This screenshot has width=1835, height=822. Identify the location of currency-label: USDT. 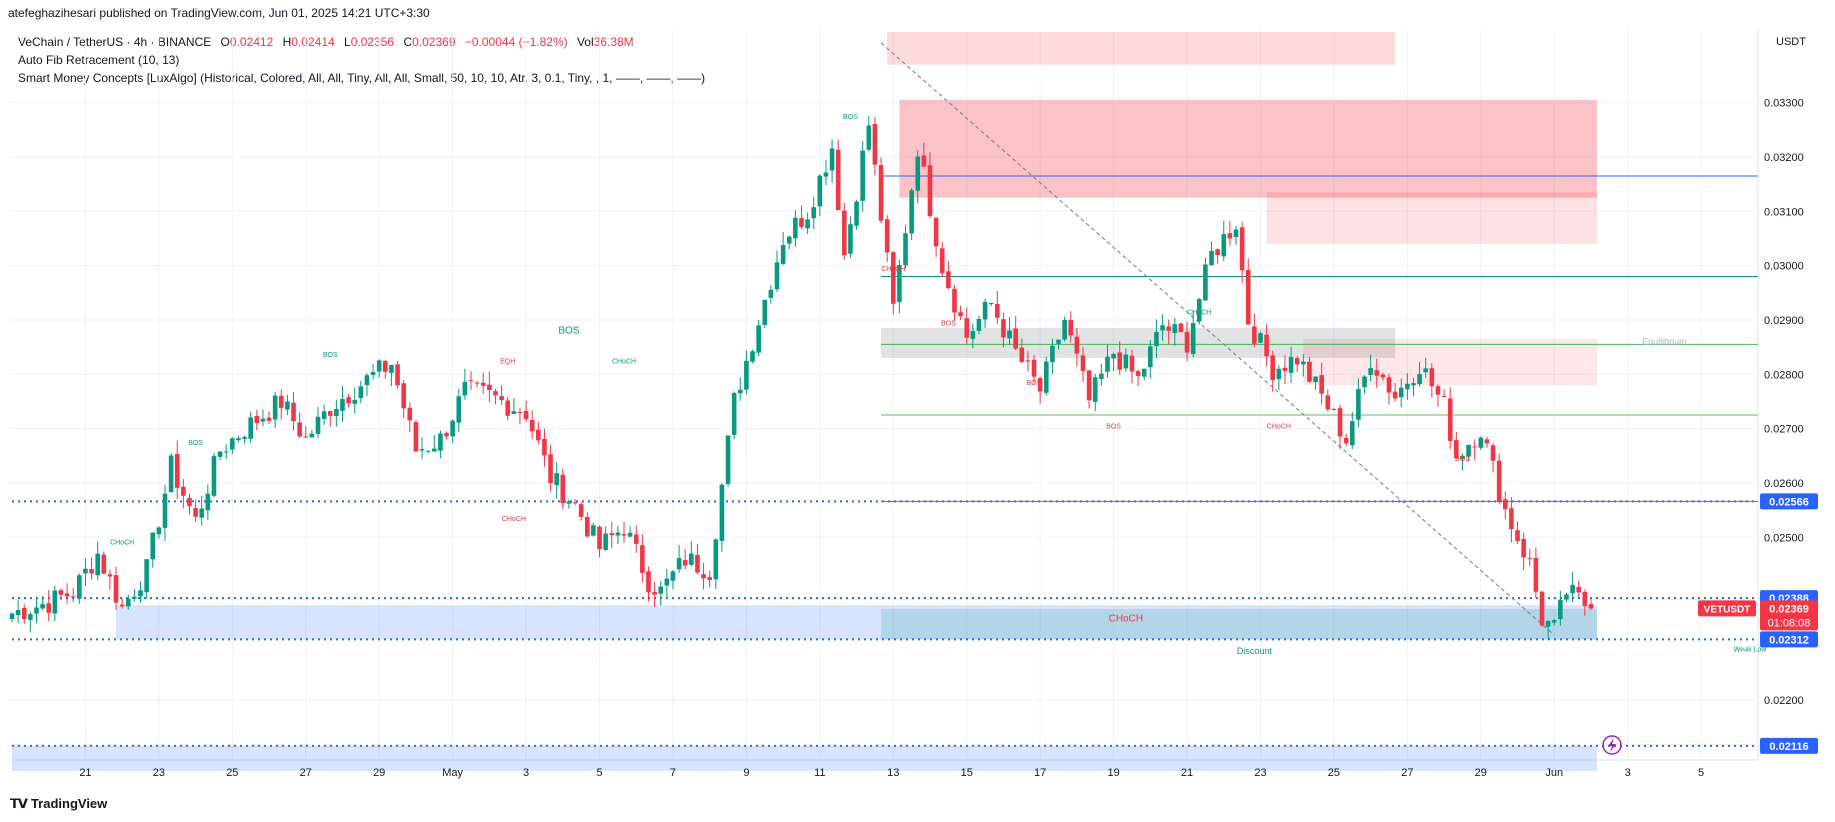
(1791, 42).